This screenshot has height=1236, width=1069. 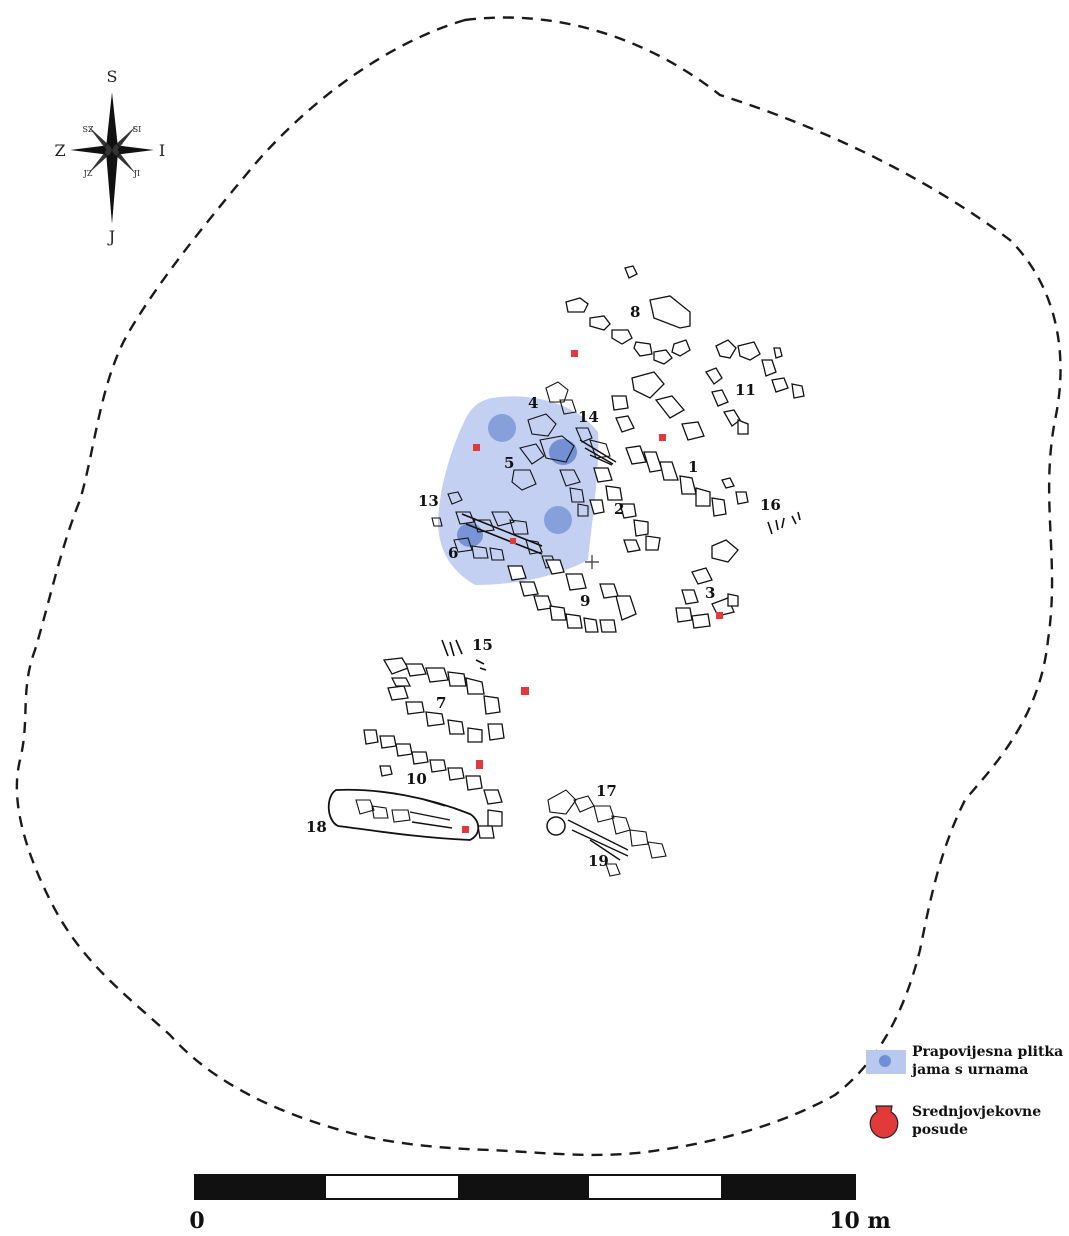 I want to click on compass-label-south: J, so click(x=111, y=236).